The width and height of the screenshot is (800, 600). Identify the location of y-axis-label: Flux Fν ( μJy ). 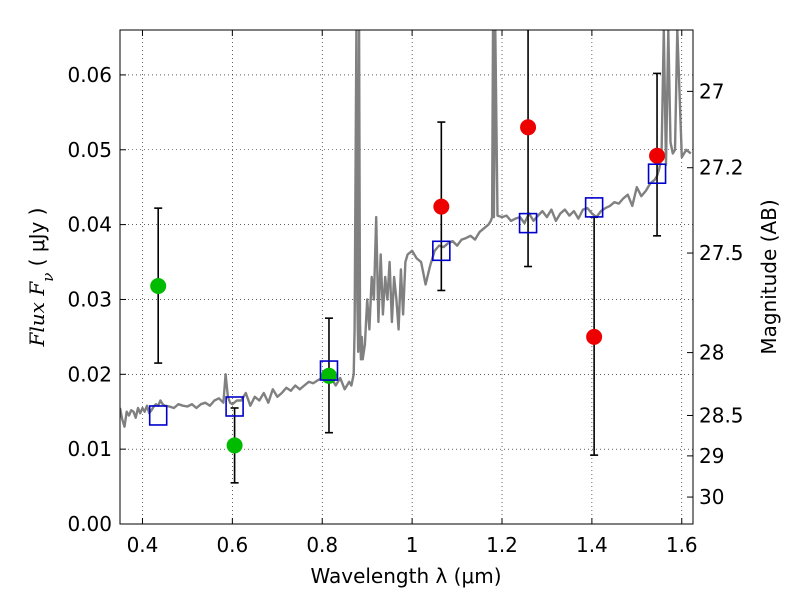
(41, 278).